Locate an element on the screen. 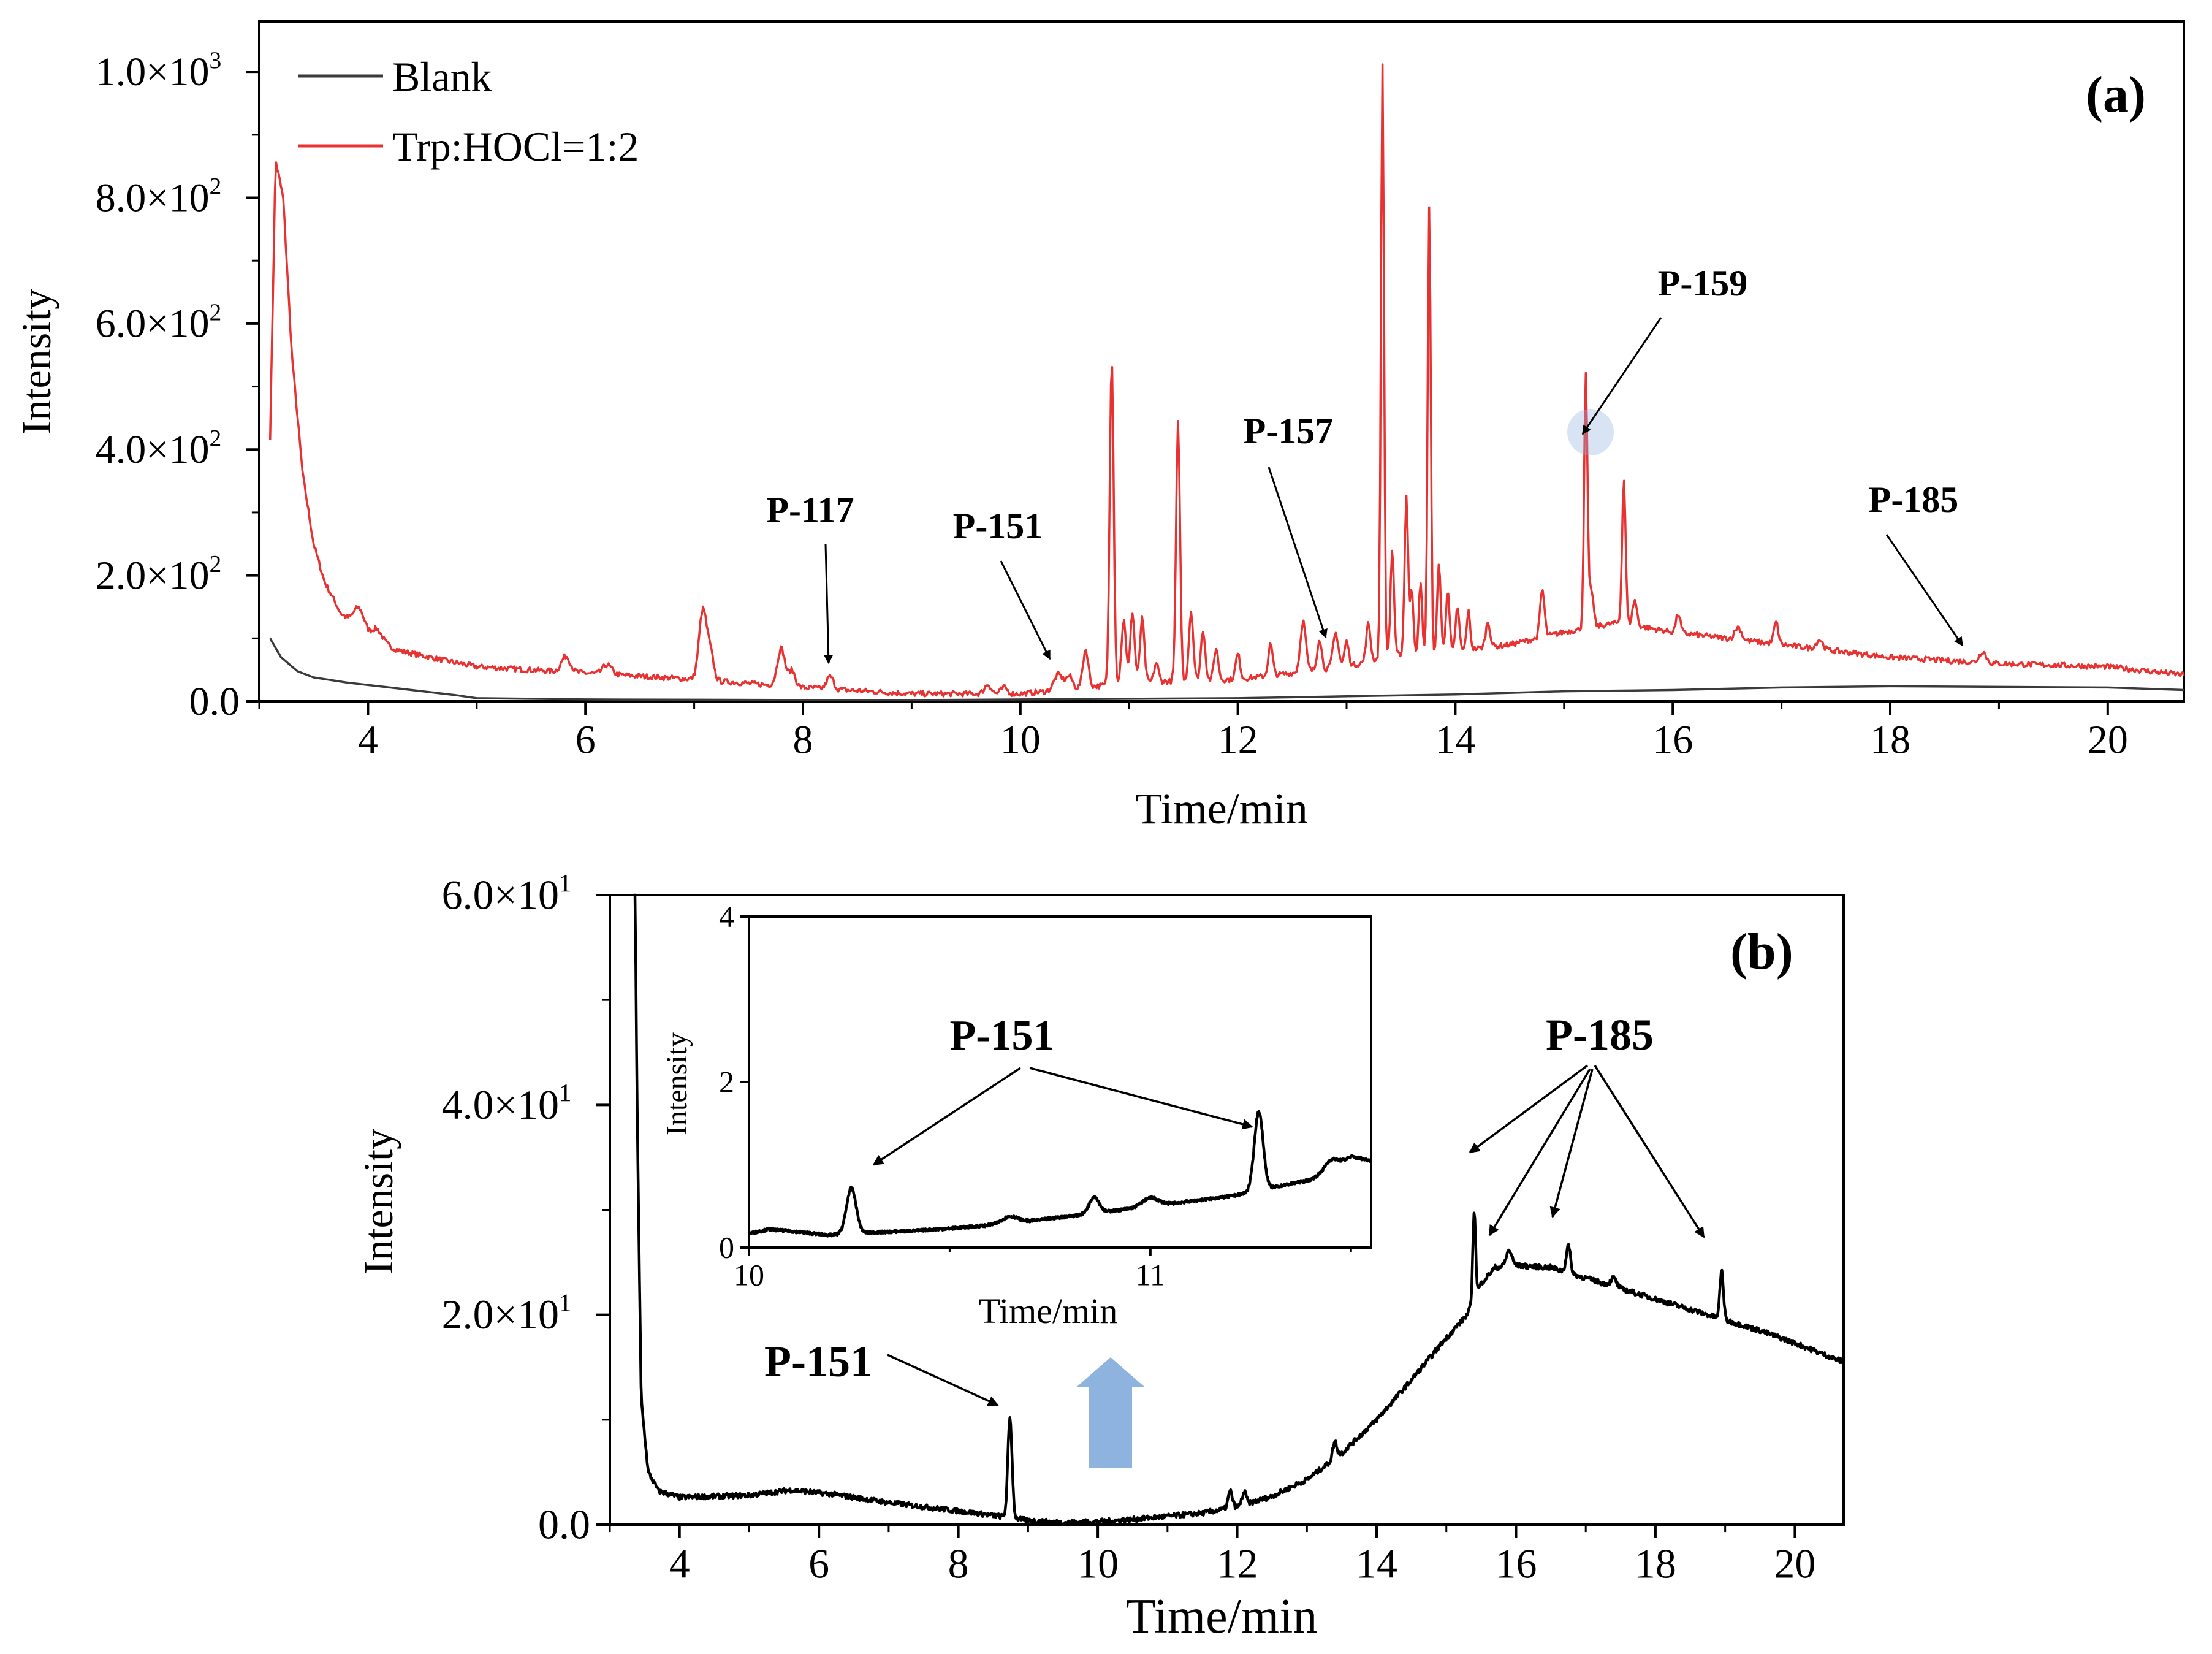 The height and width of the screenshot is (1654, 2212). inset-background is located at coordinates (1060, 1082).